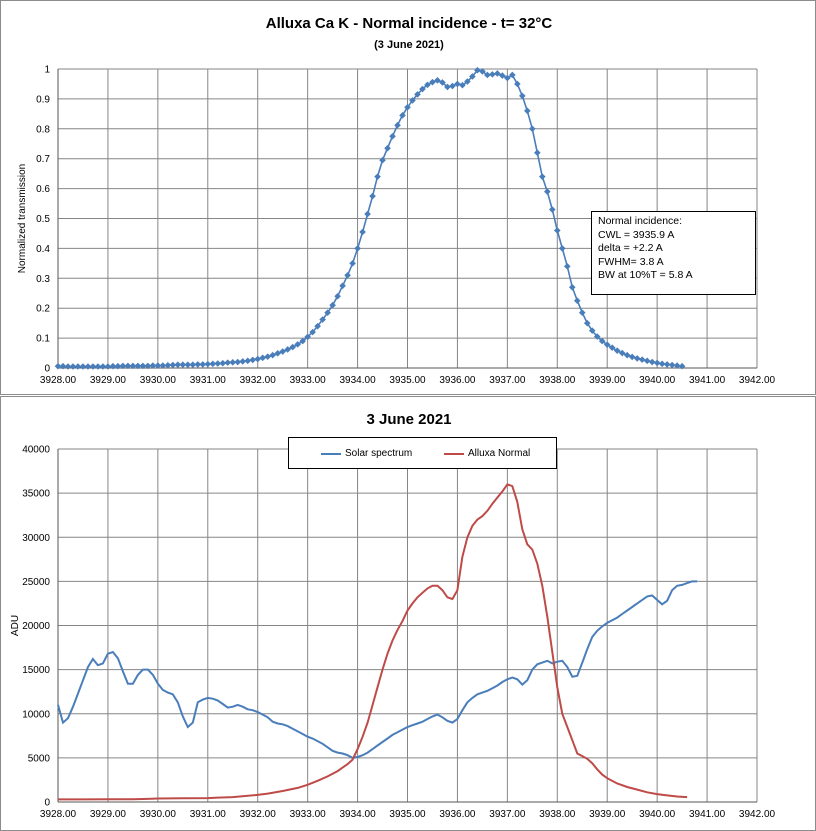  I want to click on legend-label: Solar spectrum, so click(379, 453).